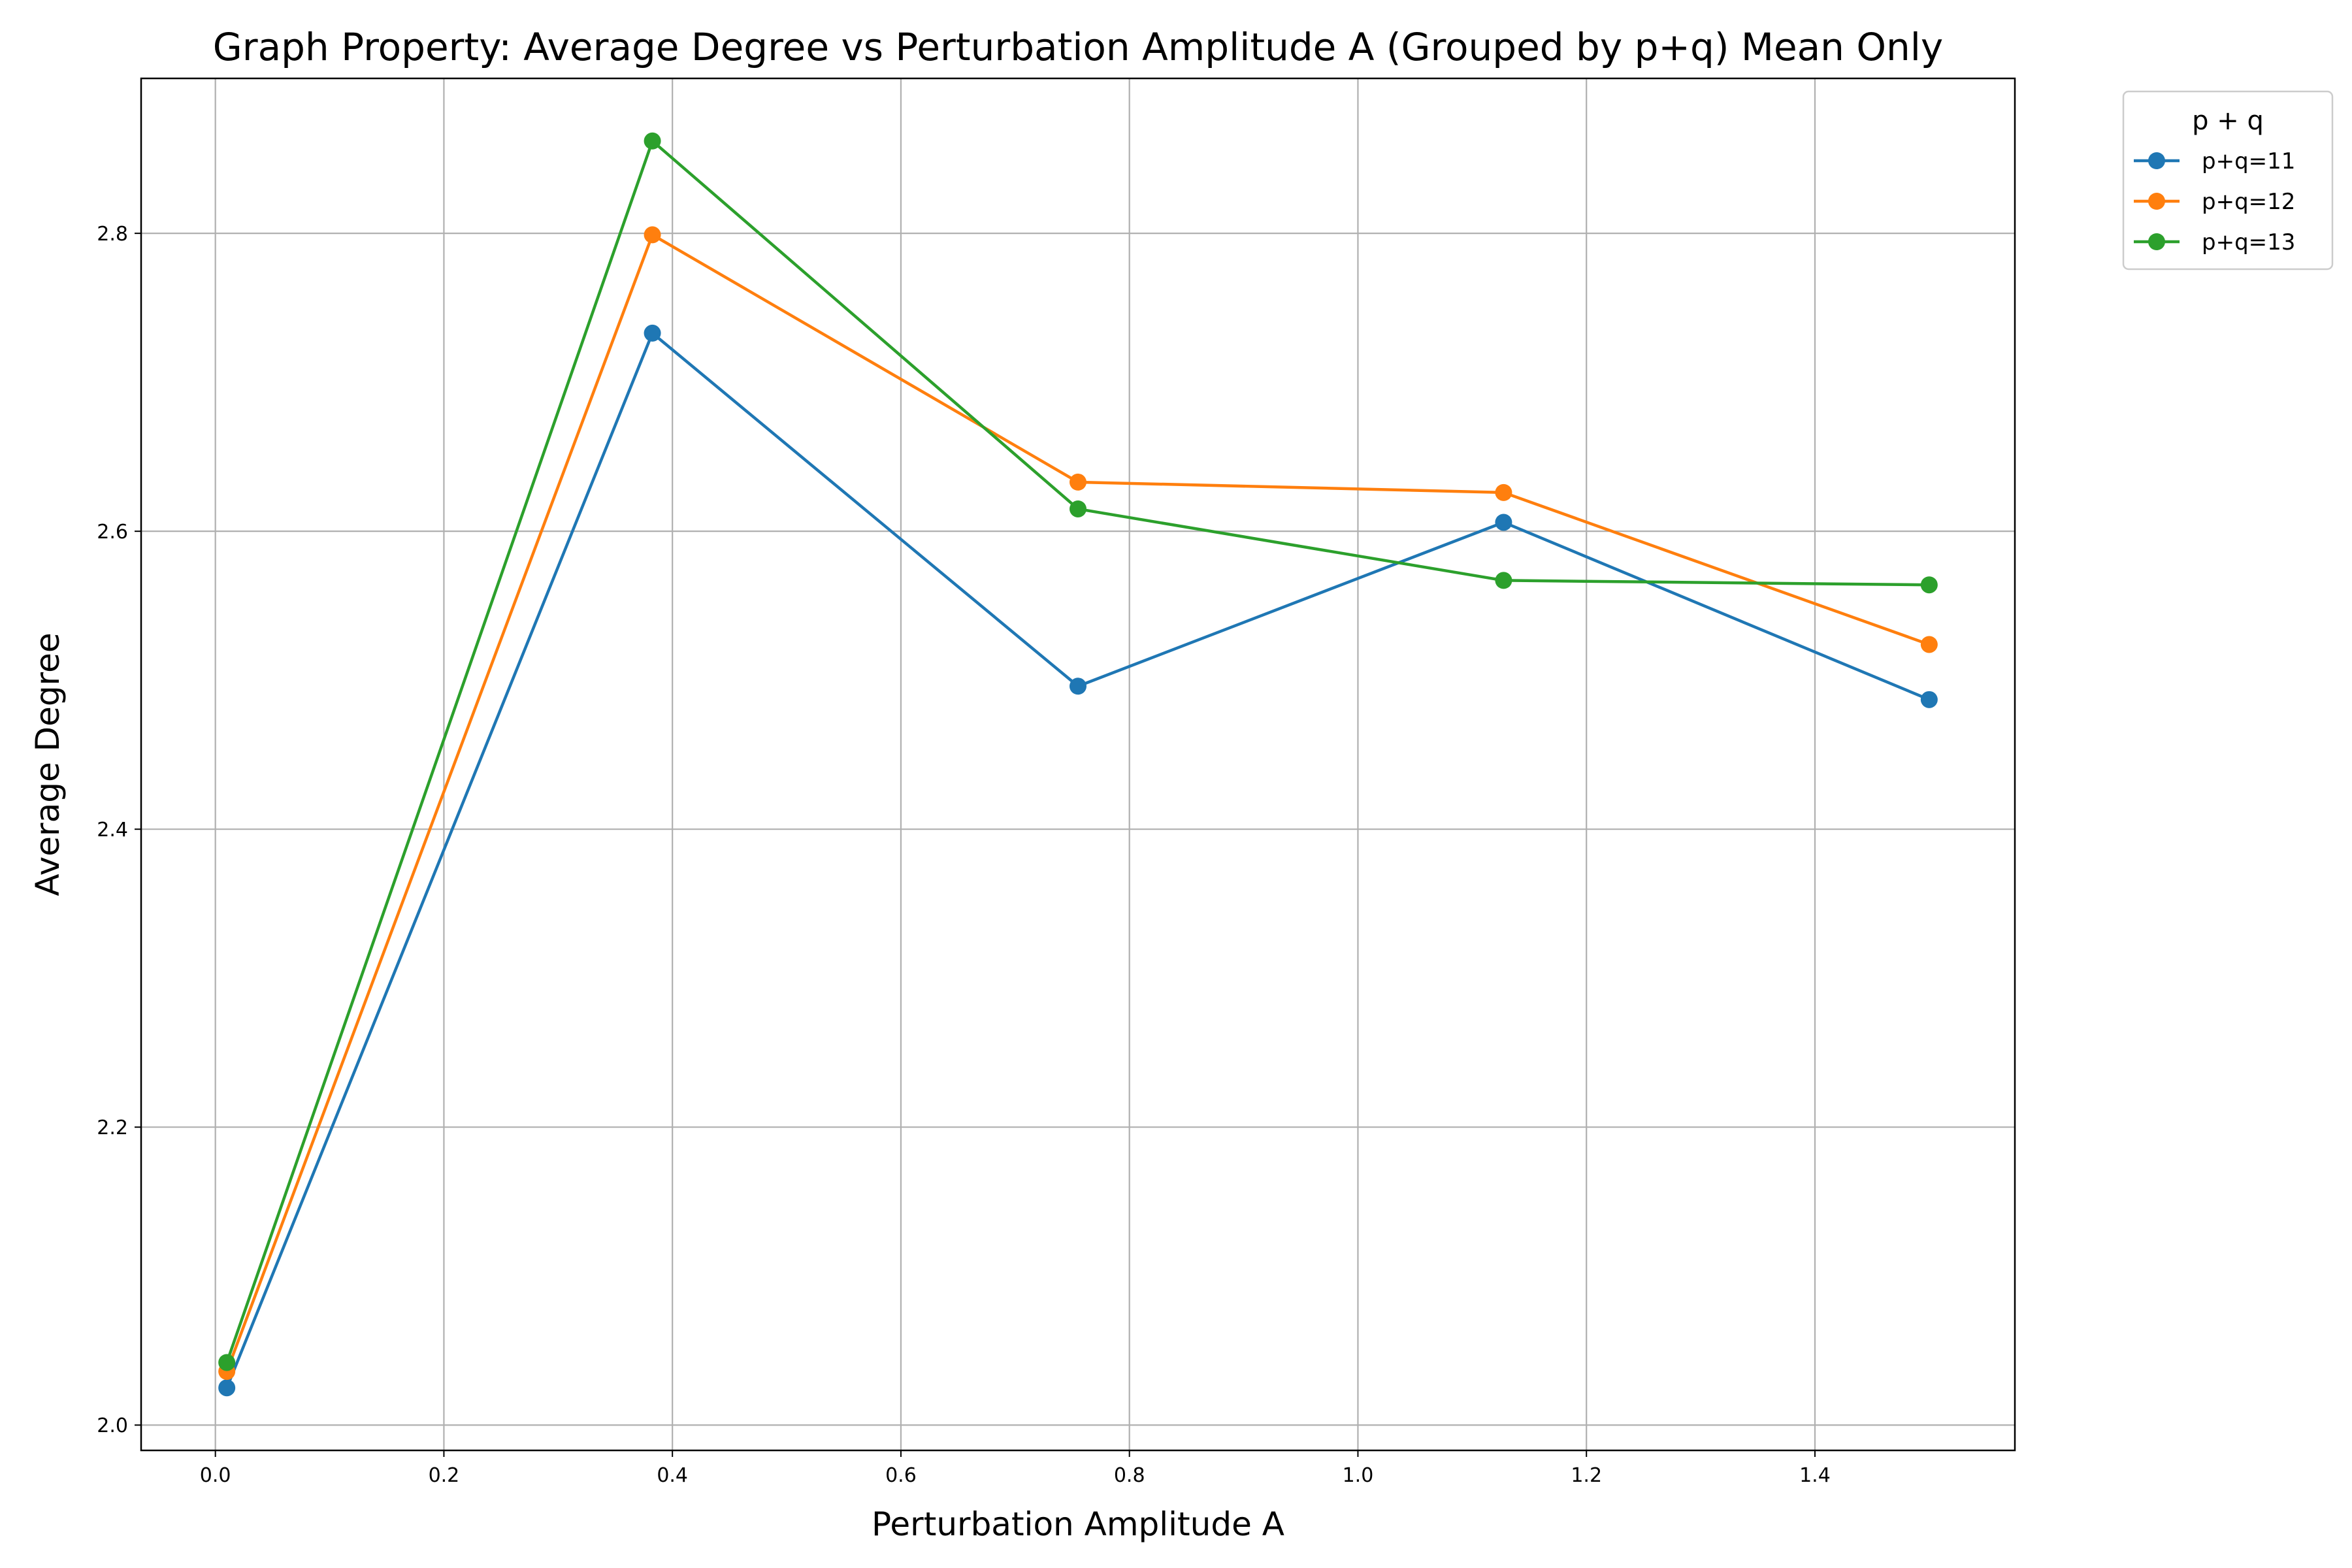  Describe the element at coordinates (1078, 1524) in the screenshot. I see `x-axis-title: Perturbation Amplitude A` at that location.